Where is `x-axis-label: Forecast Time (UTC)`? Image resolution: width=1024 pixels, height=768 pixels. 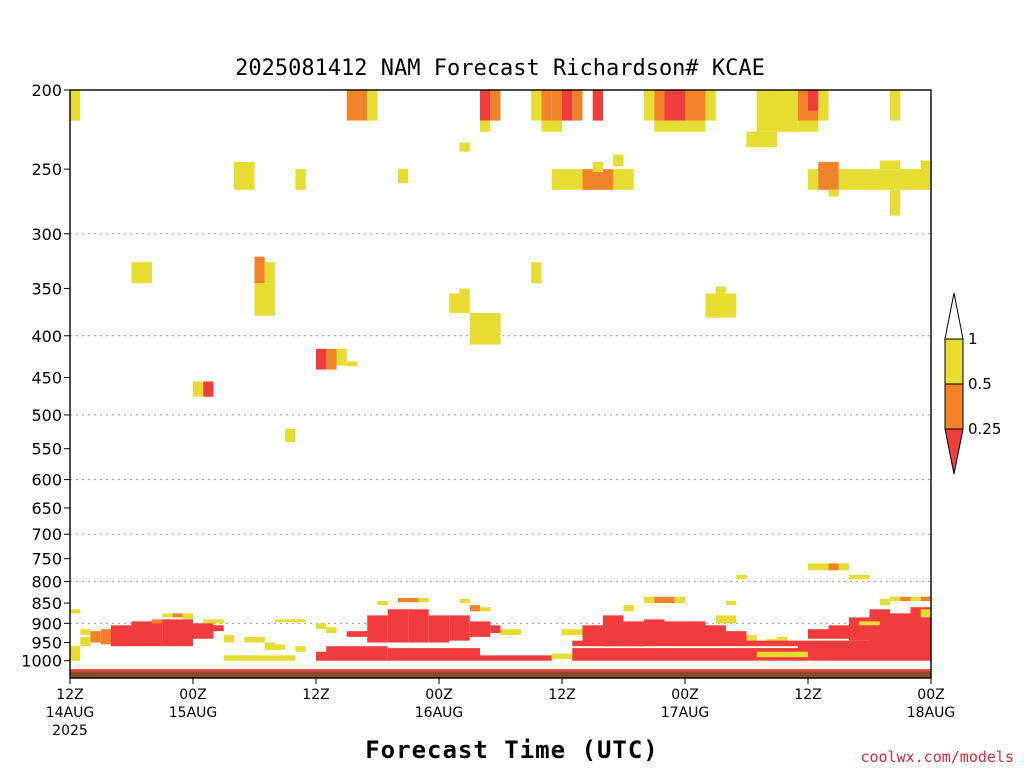 x-axis-label: Forecast Time (UTC) is located at coordinates (512, 750).